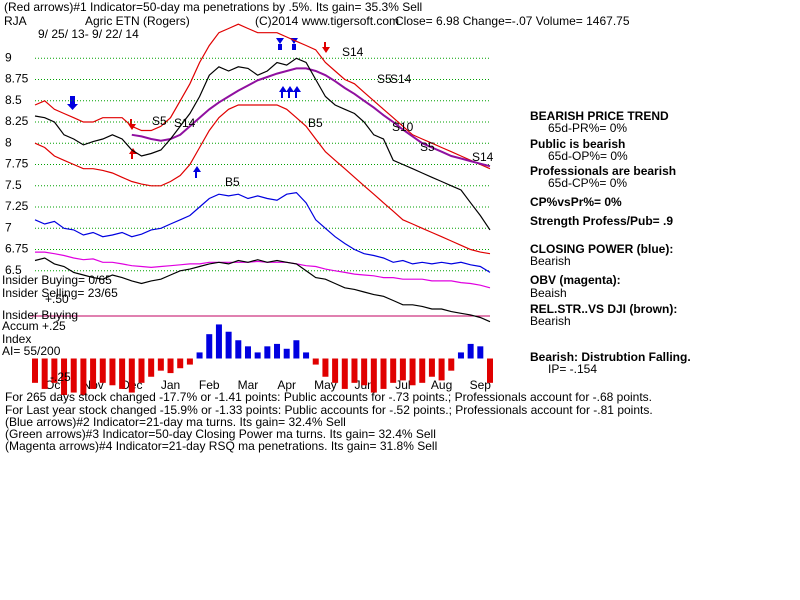  I want to click on annotation: 65d-OP%= 0%, so click(588, 156).